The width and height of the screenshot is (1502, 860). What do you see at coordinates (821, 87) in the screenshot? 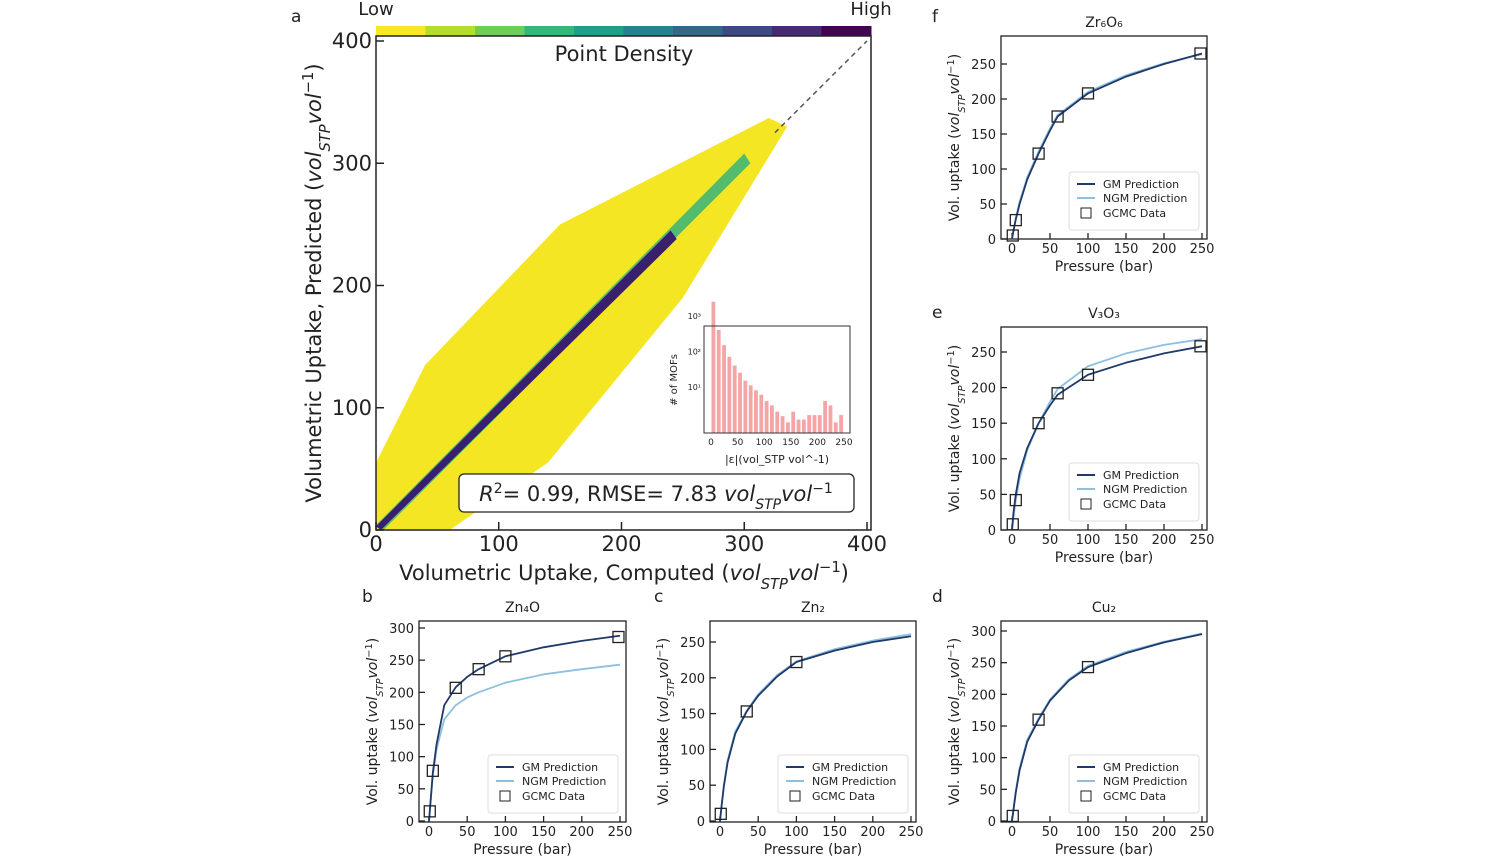
I see `parity-line` at bounding box center [821, 87].